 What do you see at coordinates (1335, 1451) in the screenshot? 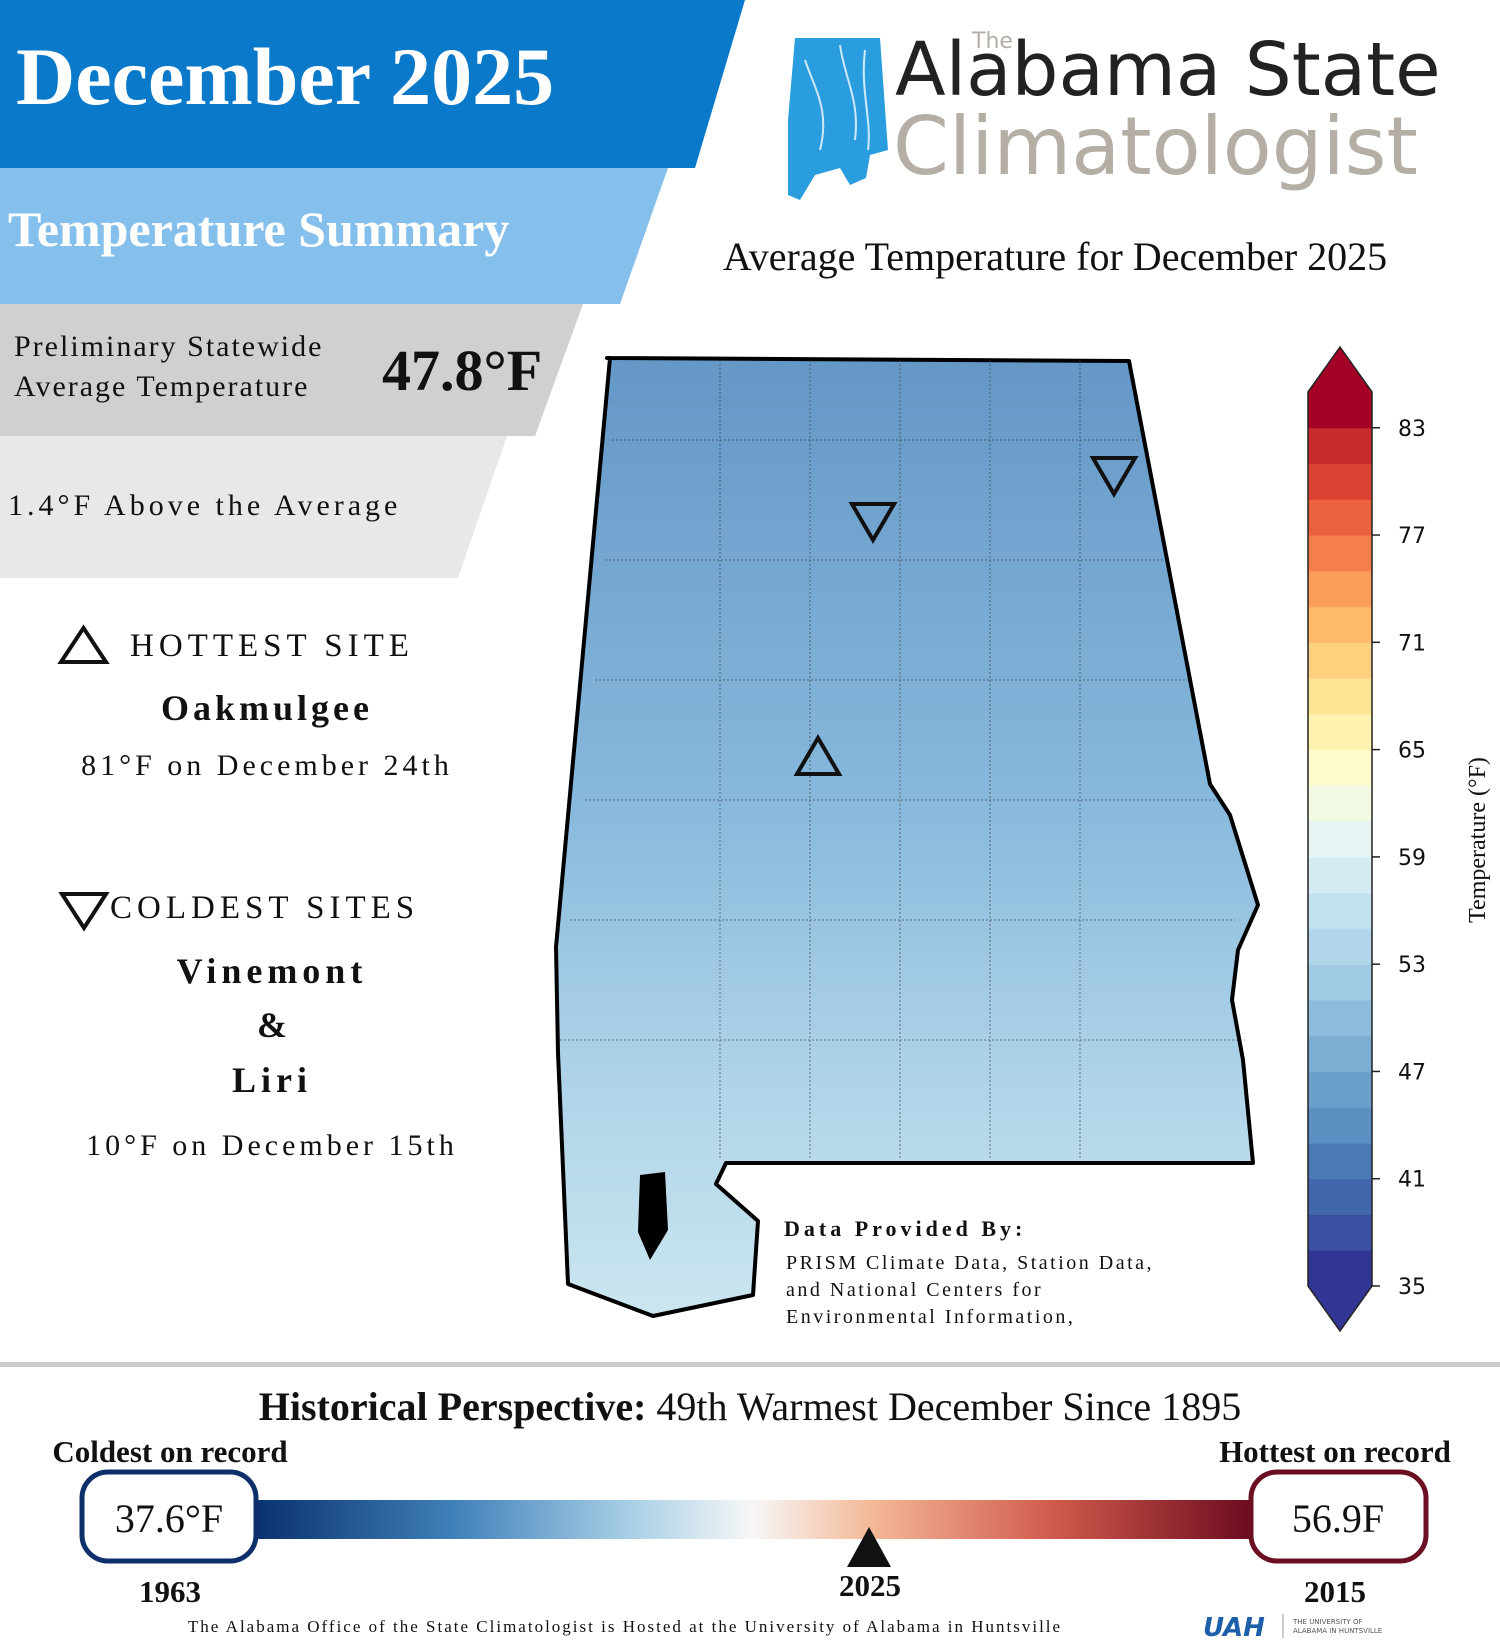
I see `hottest-record-label: Hottest on record` at bounding box center [1335, 1451].